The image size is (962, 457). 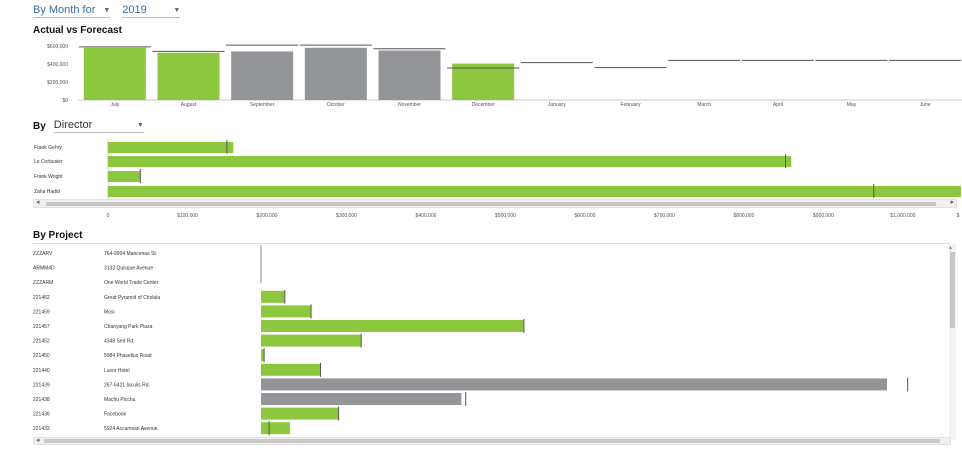 I want to click on project-id: ZZZARM, so click(x=43, y=283).